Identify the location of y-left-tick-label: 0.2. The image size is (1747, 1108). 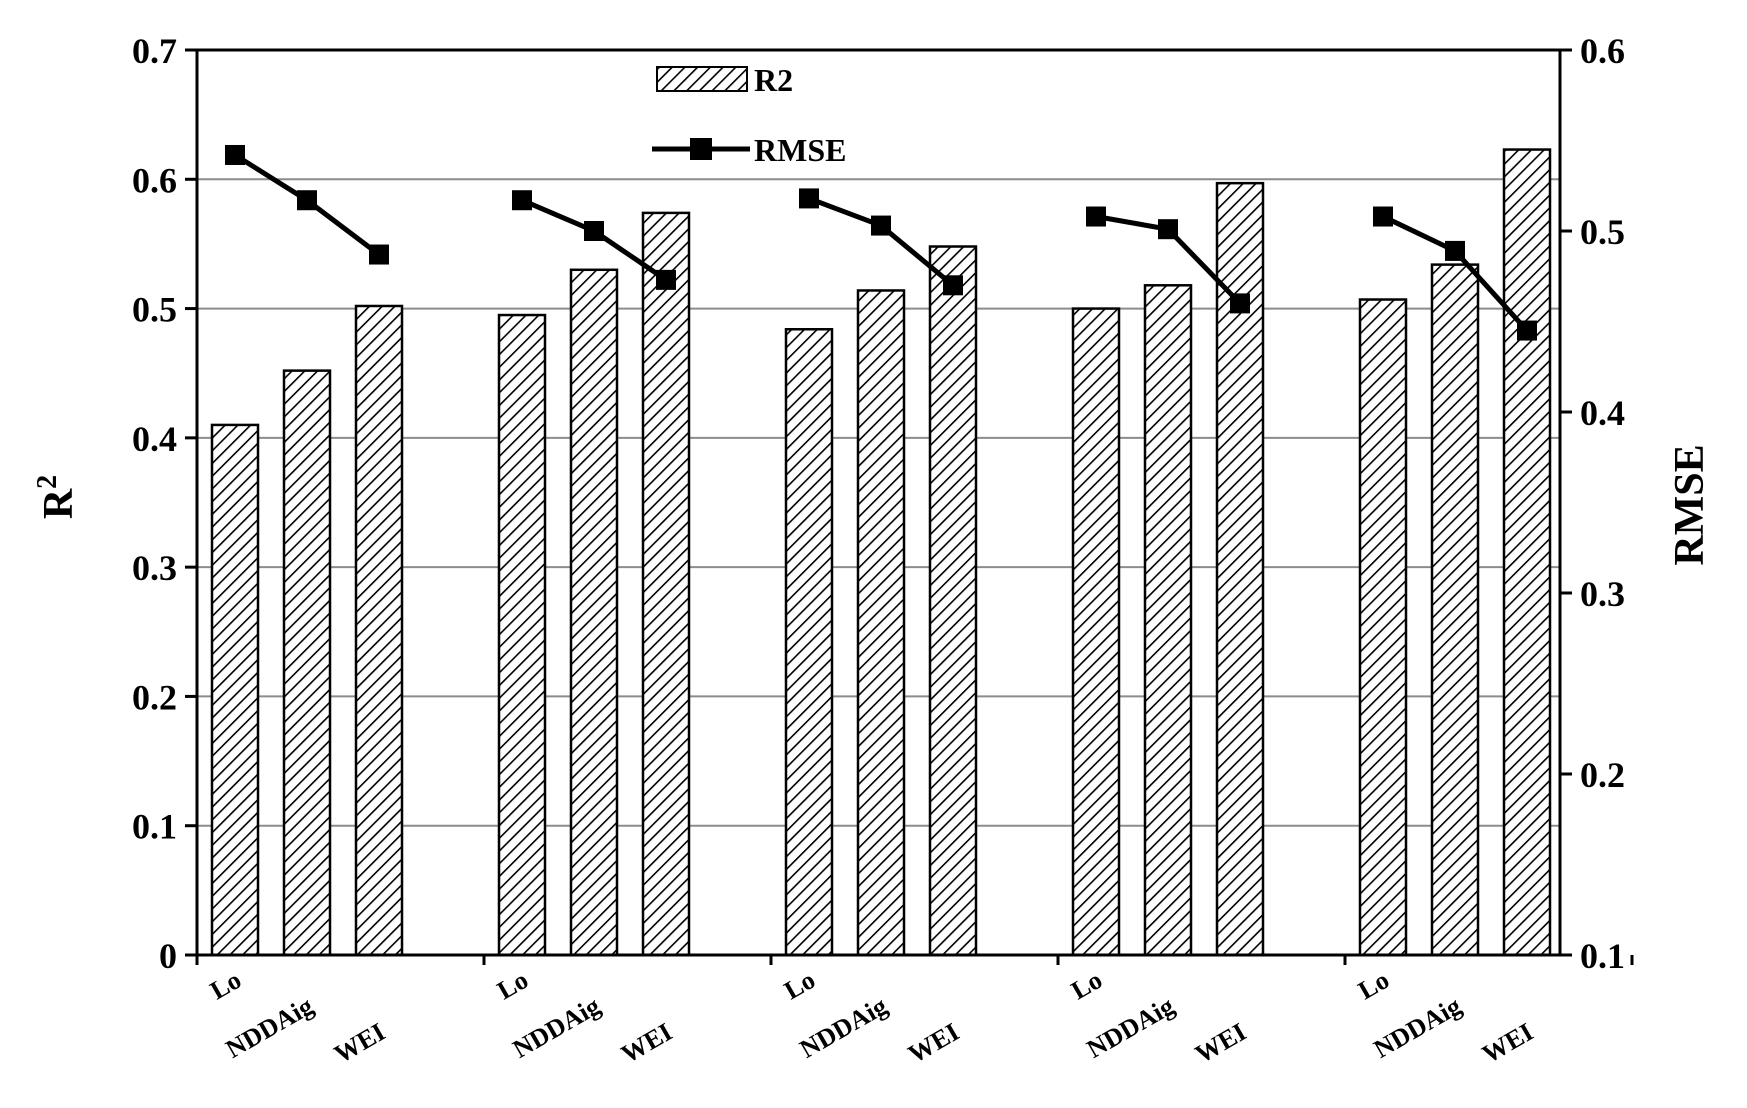
(154, 697).